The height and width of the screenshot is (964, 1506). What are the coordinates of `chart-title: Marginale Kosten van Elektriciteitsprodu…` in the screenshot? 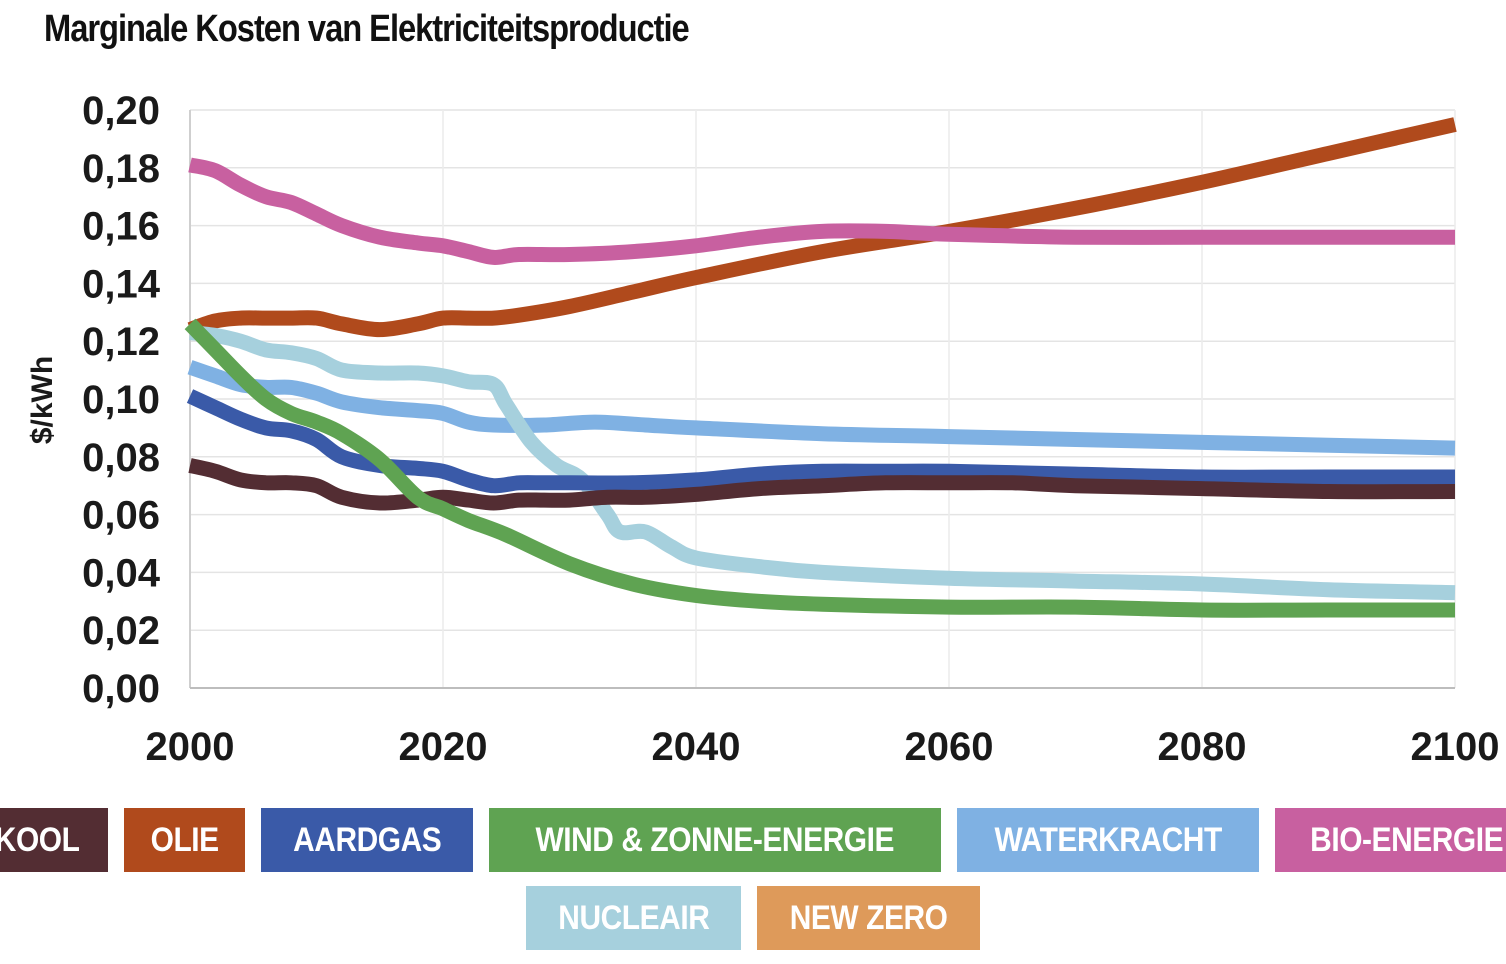 It's located at (367, 29).